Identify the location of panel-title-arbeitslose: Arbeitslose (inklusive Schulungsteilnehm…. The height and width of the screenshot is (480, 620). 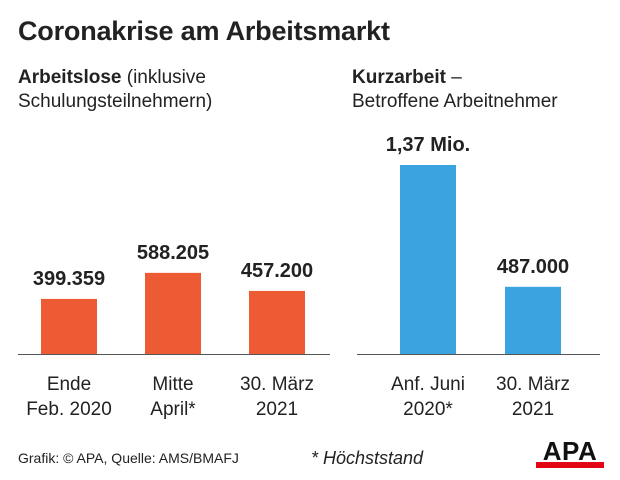
(115, 90).